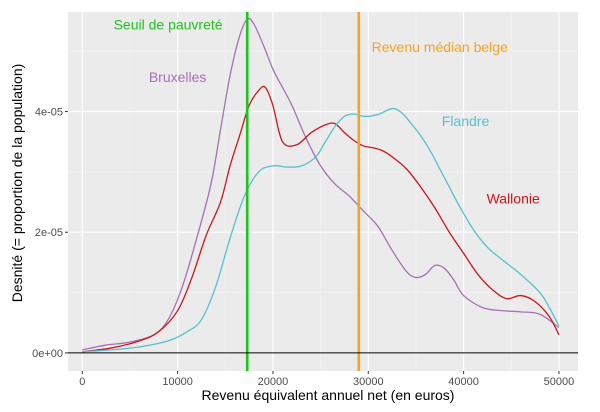  What do you see at coordinates (328, 395) in the screenshot?
I see `x-axis-title: Revenu équivalent annuel net (en euros)` at bounding box center [328, 395].